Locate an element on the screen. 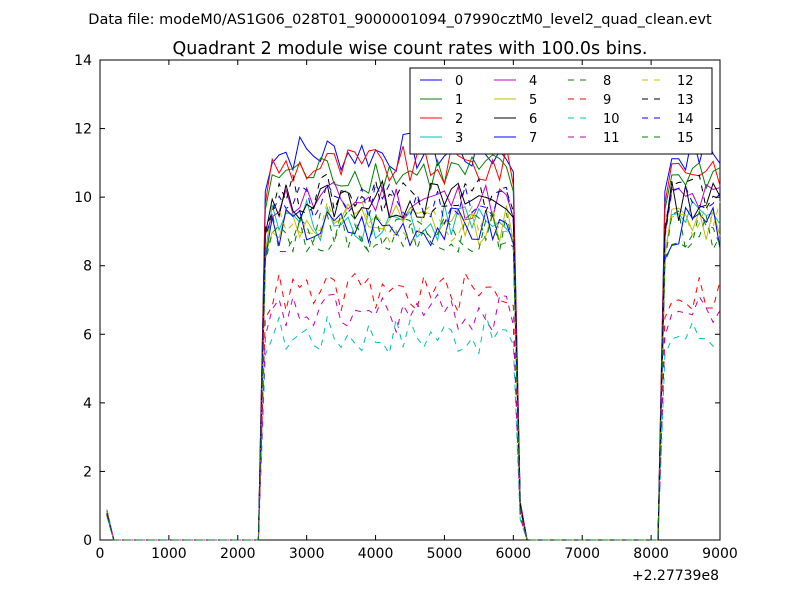 This screenshot has width=800, height=600. legend-frame is located at coordinates (561, 111).